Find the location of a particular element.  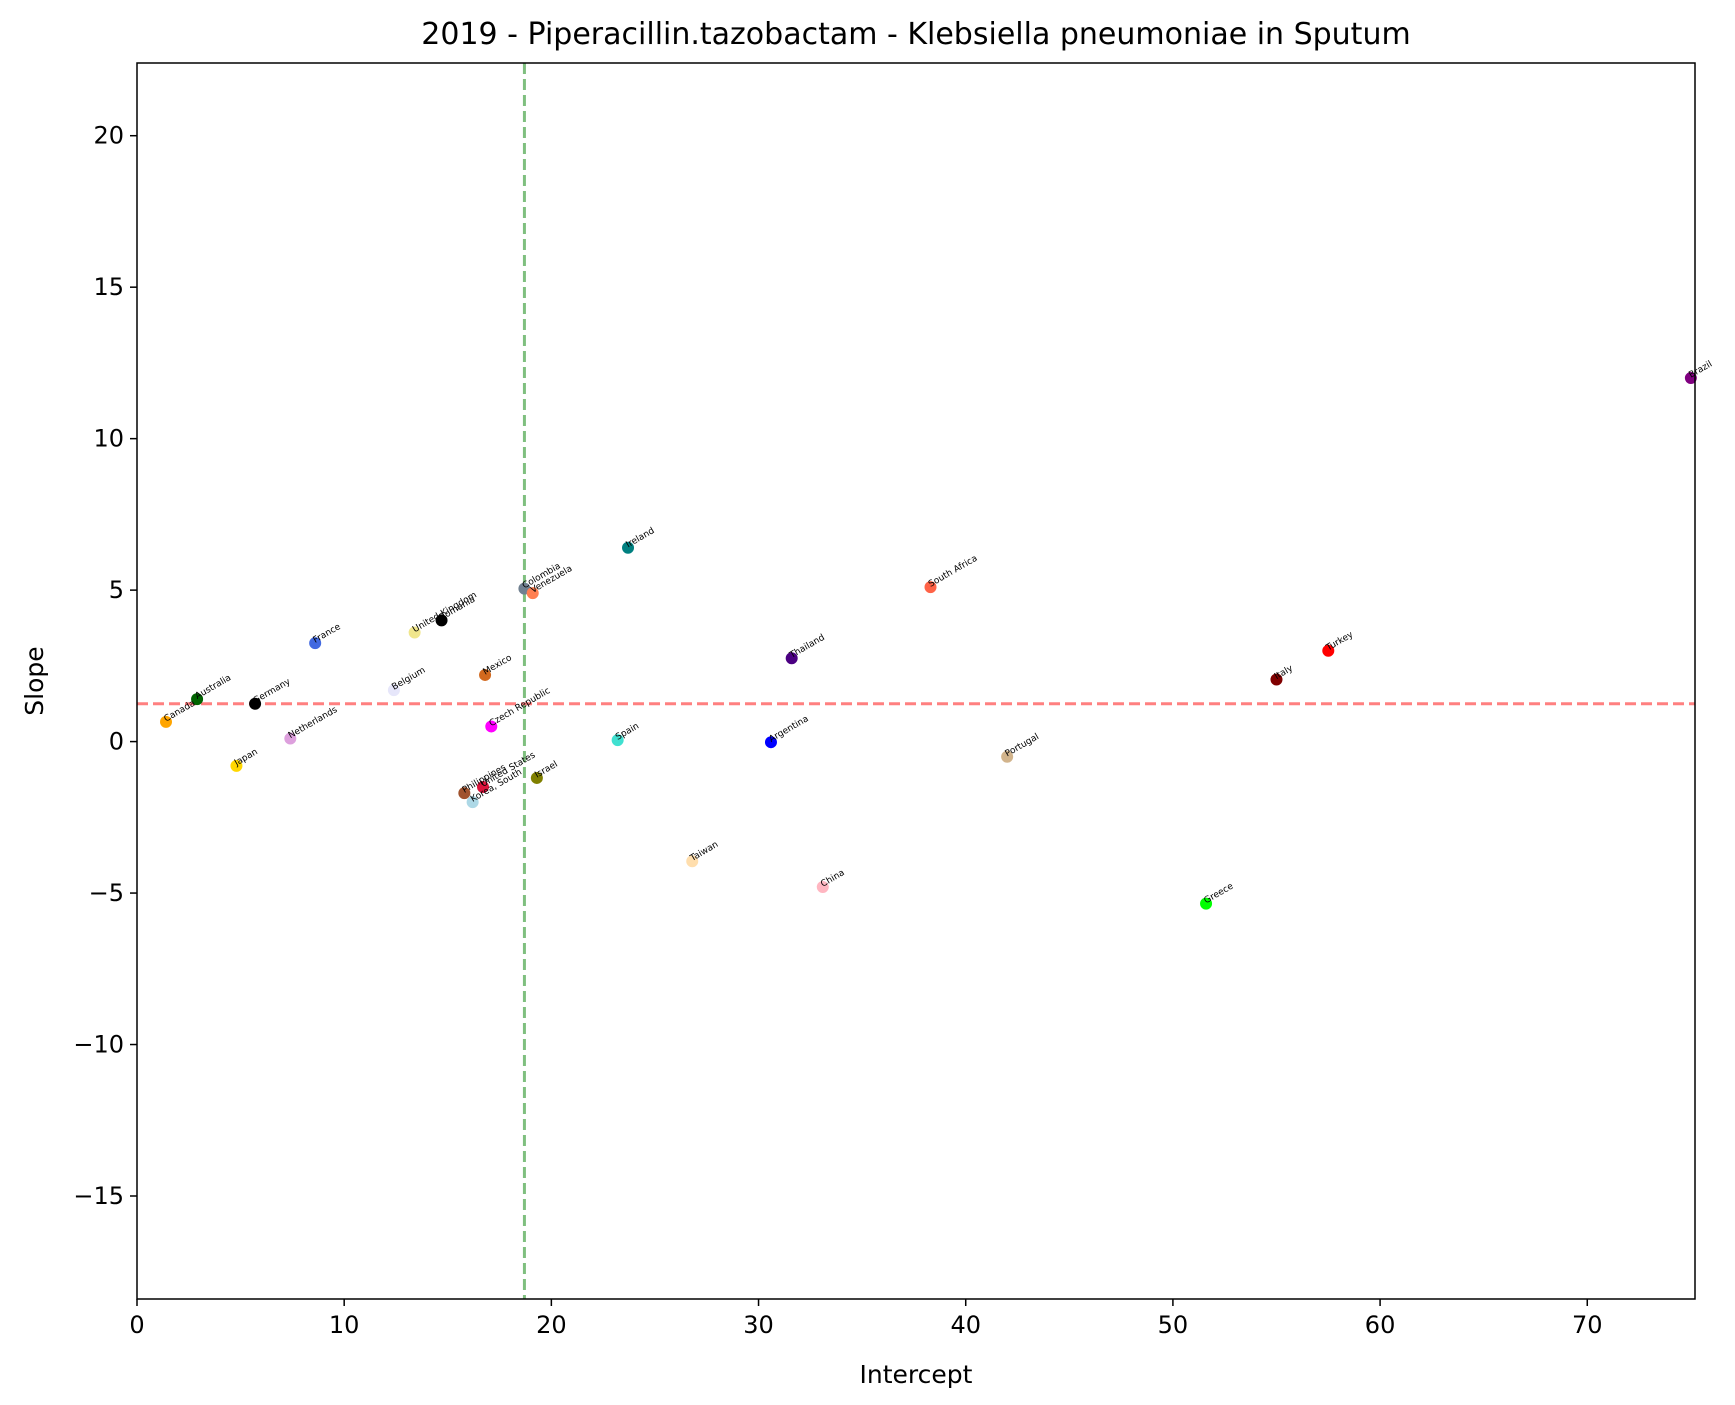

point-label-australia: Australia is located at coordinates (213, 687).